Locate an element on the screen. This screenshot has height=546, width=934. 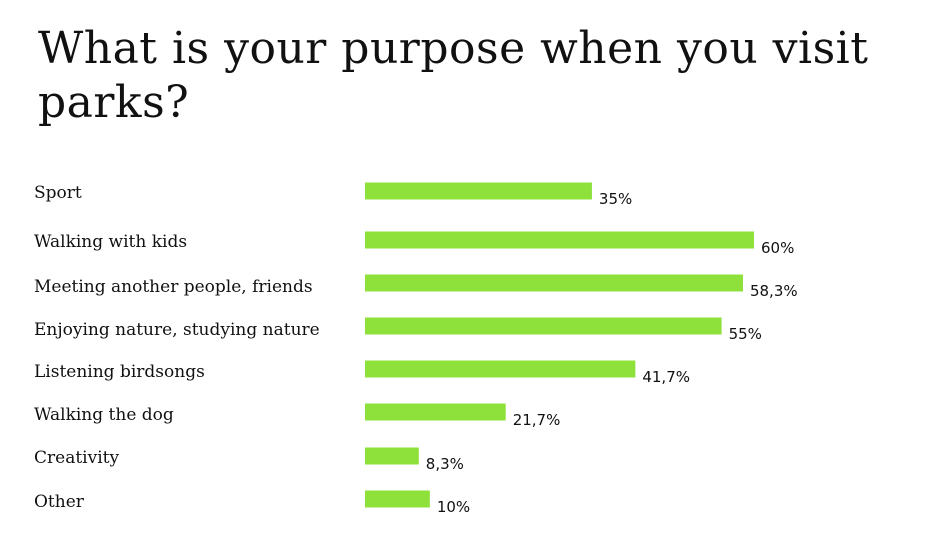
category-label: Enjoying nature, studying nature is located at coordinates (177, 330).